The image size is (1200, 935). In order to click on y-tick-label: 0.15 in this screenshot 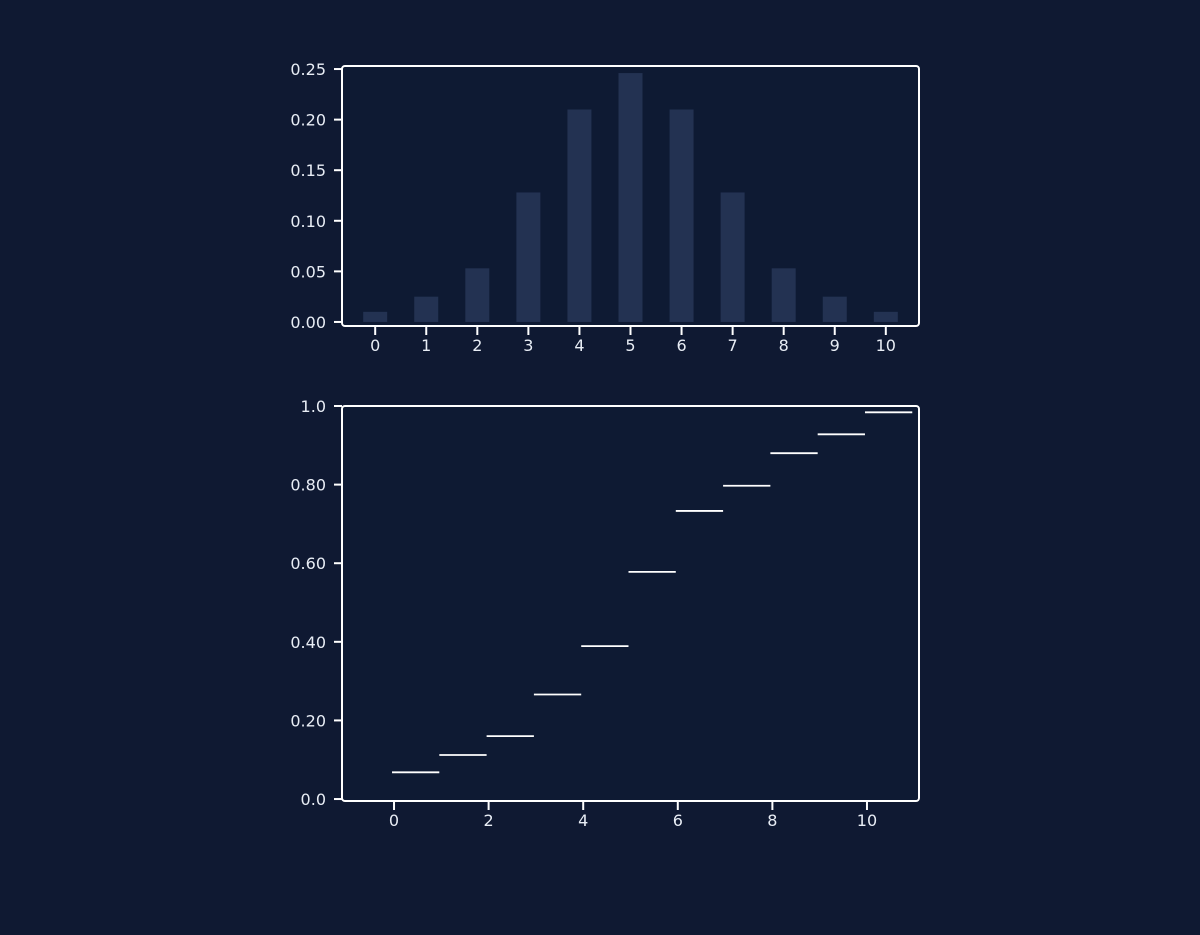, I will do `click(308, 170)`.